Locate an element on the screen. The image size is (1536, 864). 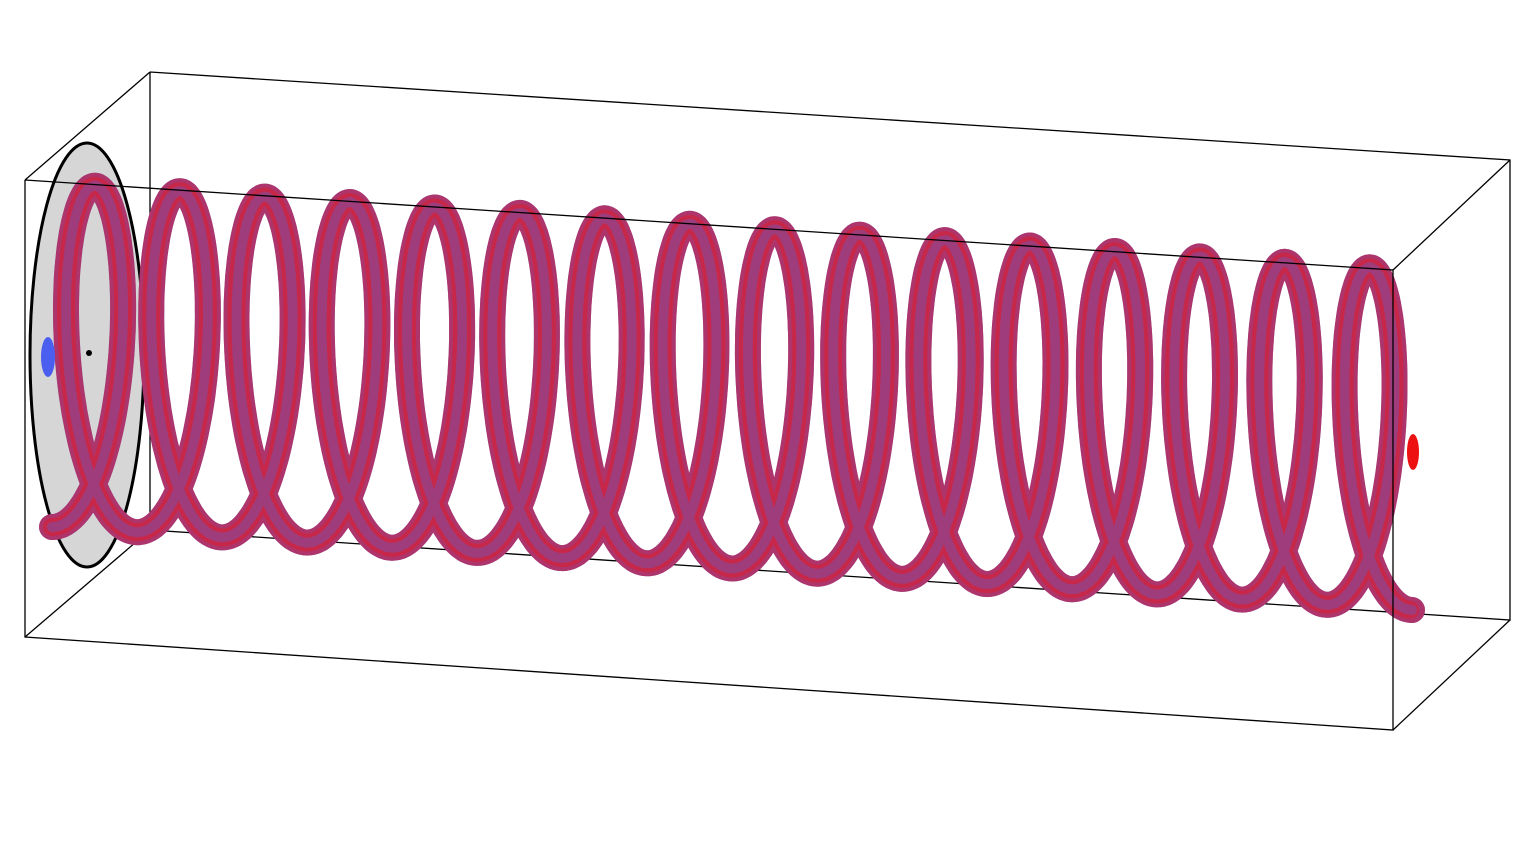
end-marker is located at coordinates (1413, 452).